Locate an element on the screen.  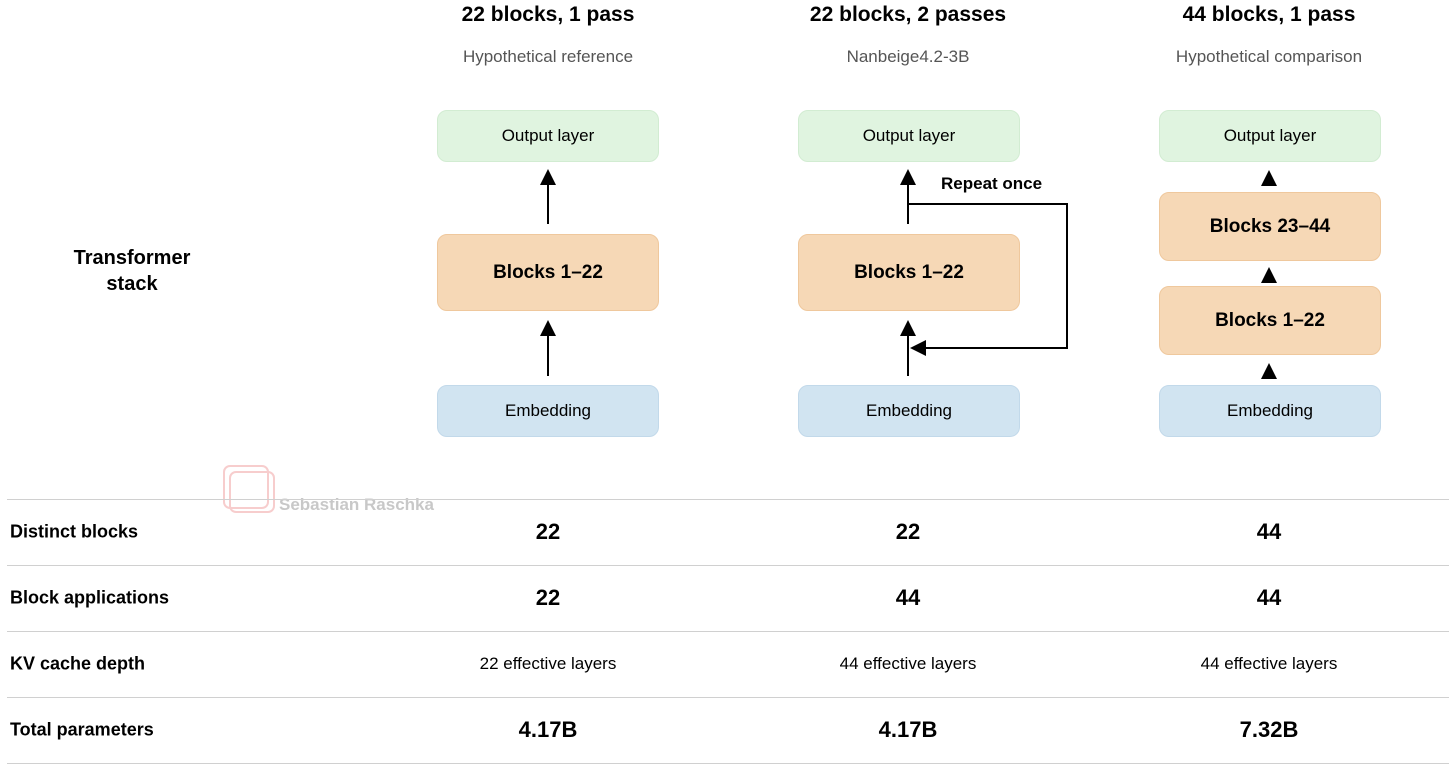
column-title: 44 blocks, 1 pass is located at coordinates (1269, 14).